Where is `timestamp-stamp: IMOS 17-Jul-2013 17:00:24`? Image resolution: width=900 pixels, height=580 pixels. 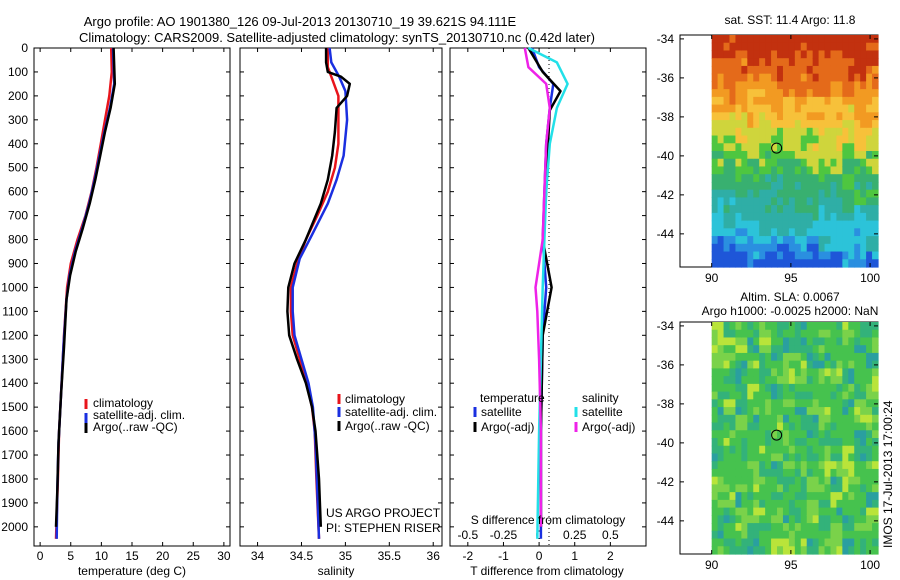 timestamp-stamp: IMOS 17-Jul-2013 17:00:24 is located at coordinates (888, 474).